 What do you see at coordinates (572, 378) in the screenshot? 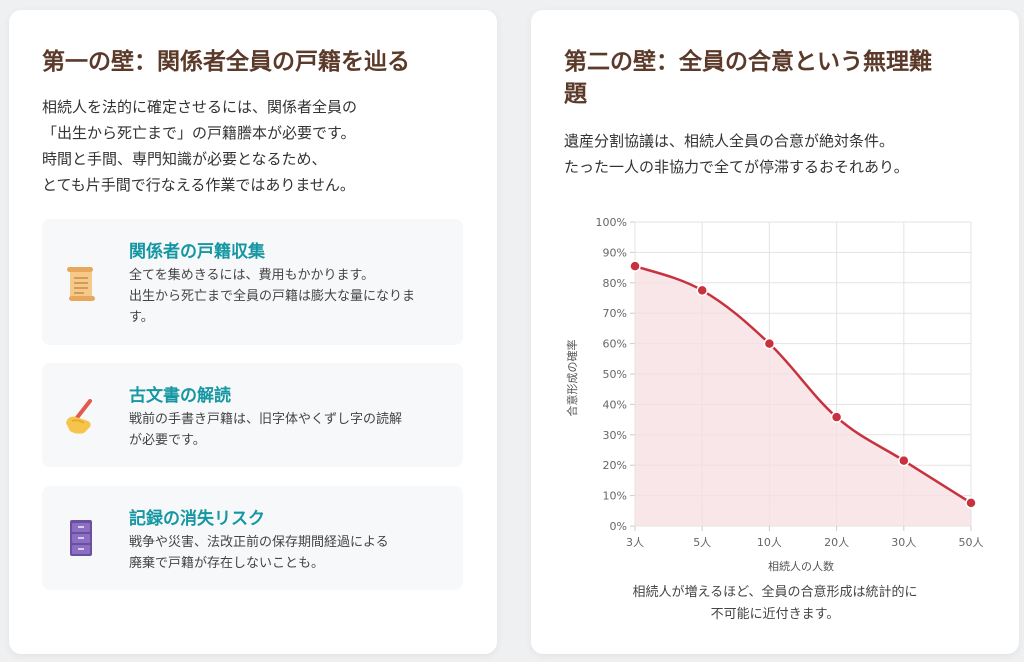
I see `y-axis-label: 合意形成の確率` at bounding box center [572, 378].